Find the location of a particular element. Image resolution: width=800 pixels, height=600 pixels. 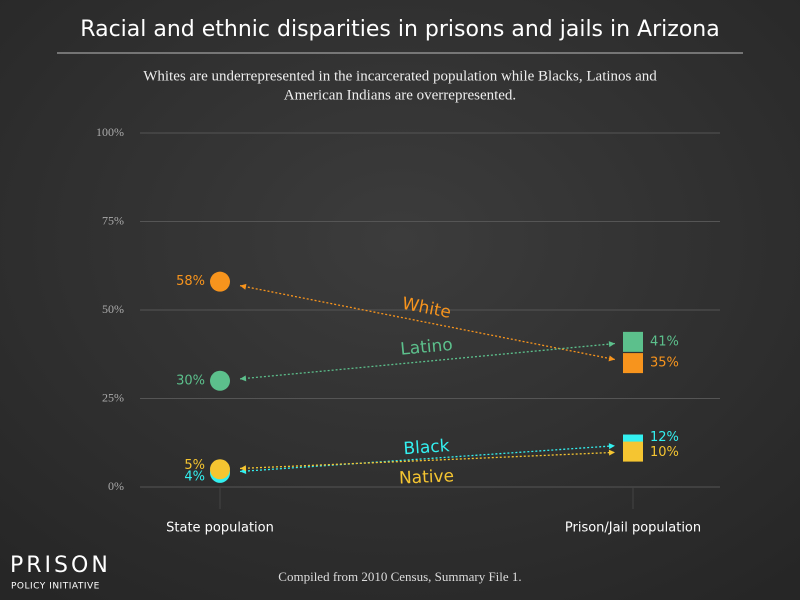

value-label: 10% is located at coordinates (664, 452).